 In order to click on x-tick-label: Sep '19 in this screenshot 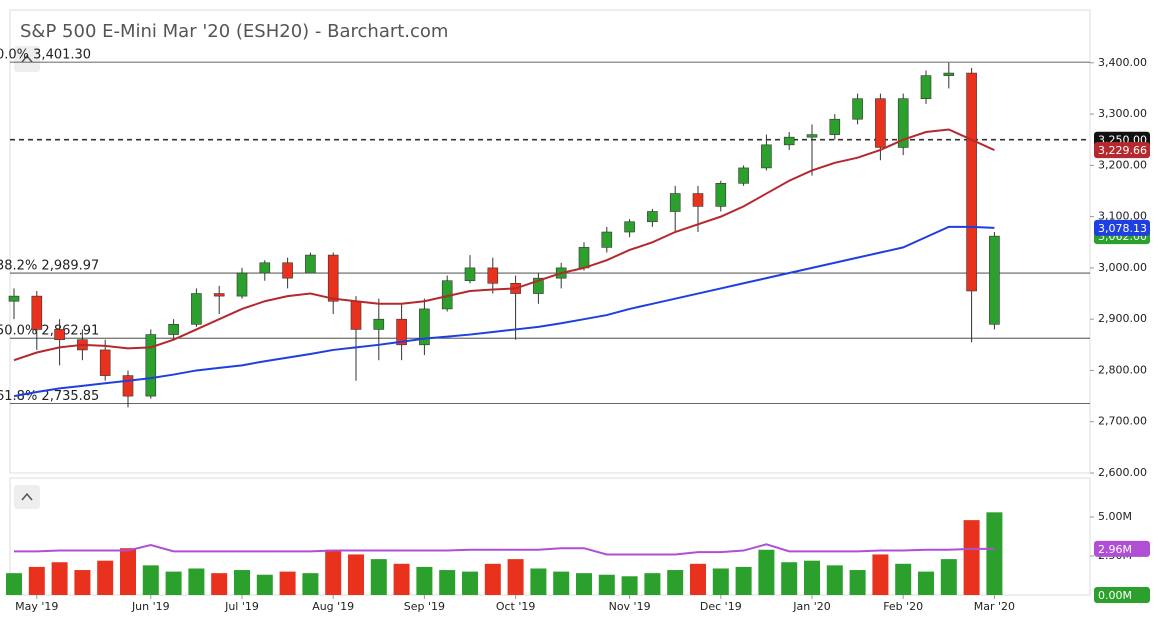, I will do `click(424, 606)`.